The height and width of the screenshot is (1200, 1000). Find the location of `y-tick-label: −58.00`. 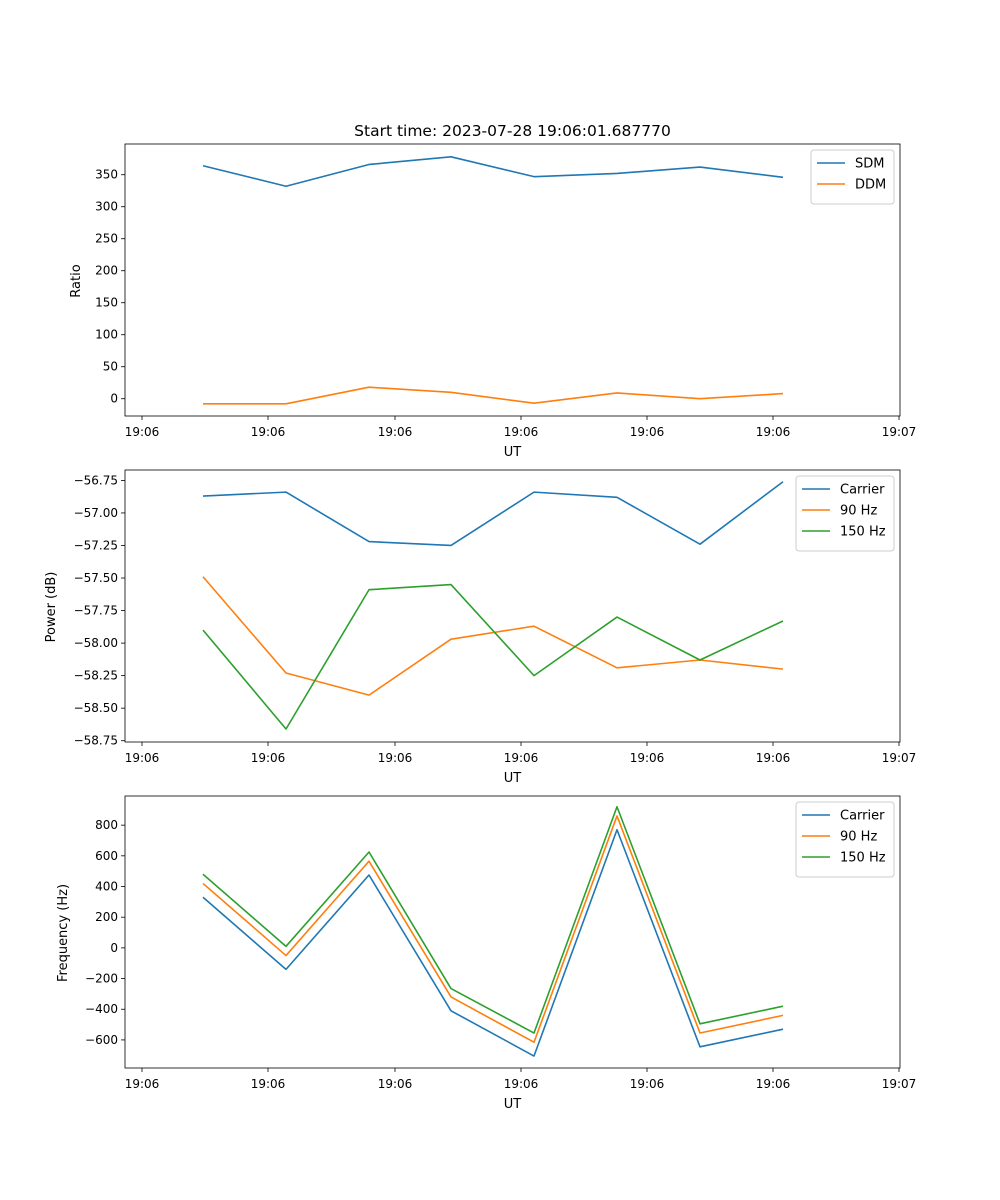

y-tick-label: −58.00 is located at coordinates (96, 643).